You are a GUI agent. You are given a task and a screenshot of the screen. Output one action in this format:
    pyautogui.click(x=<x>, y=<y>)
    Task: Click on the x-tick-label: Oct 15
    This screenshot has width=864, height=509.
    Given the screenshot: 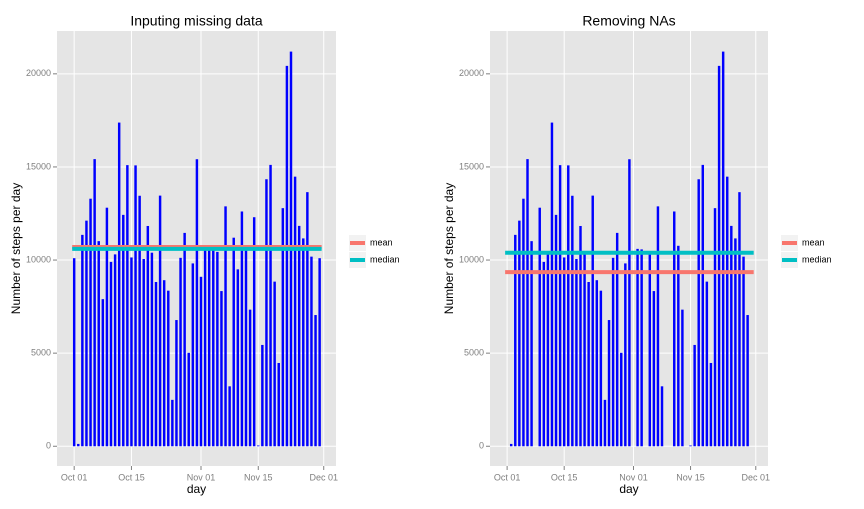 What is the action you would take?
    pyautogui.click(x=564, y=477)
    